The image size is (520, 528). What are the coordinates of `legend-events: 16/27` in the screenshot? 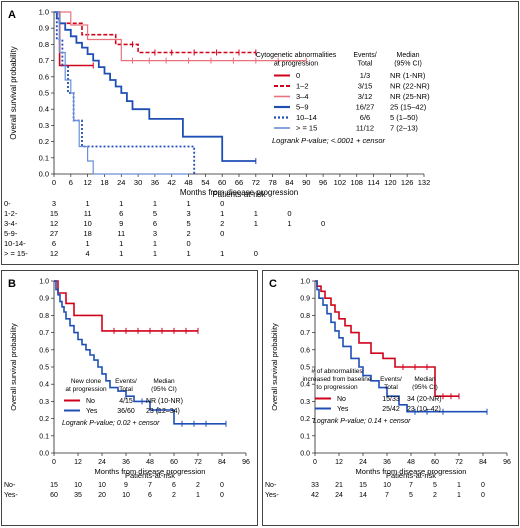 It's located at (365, 107).